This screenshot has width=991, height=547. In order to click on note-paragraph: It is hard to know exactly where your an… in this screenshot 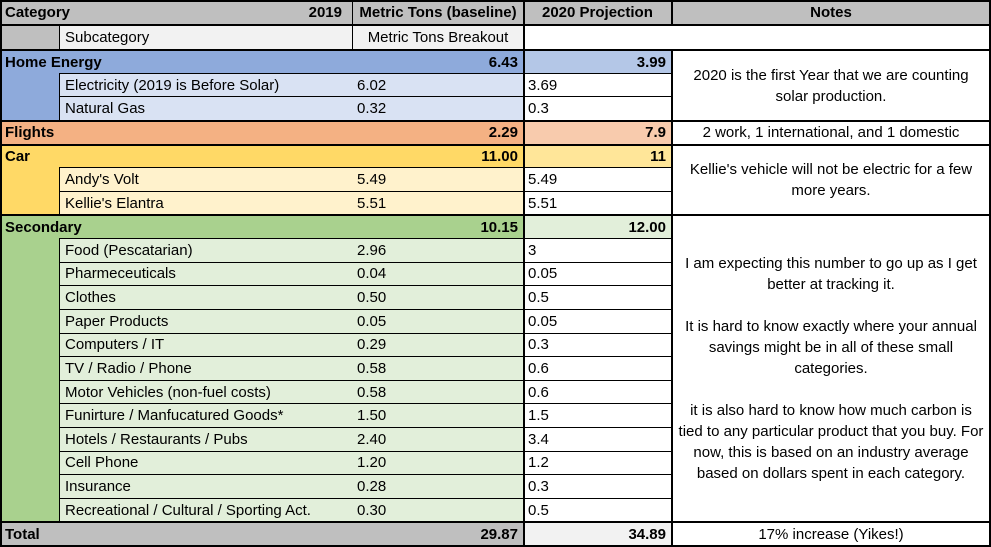, I will do `click(831, 348)`.